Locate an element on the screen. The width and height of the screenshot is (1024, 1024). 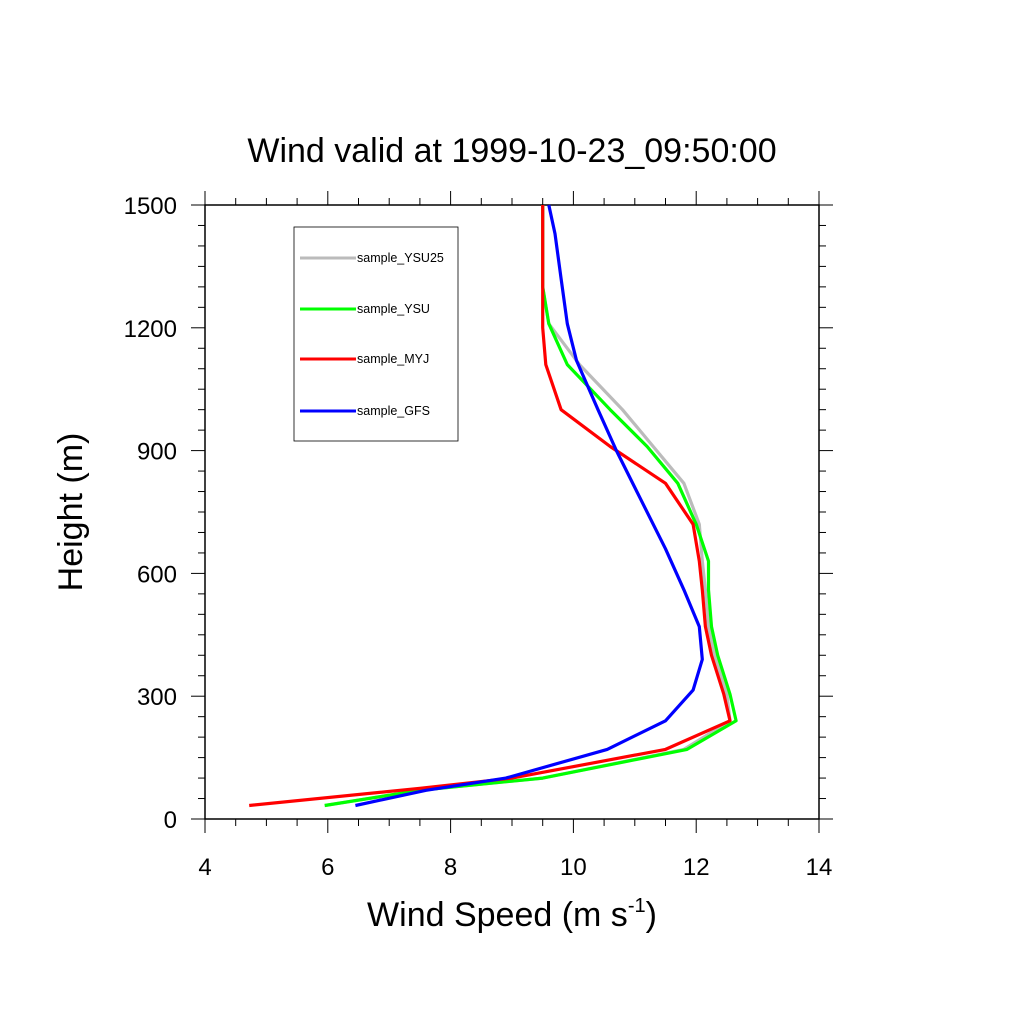
x-tick-label: 12 is located at coordinates (696, 867).